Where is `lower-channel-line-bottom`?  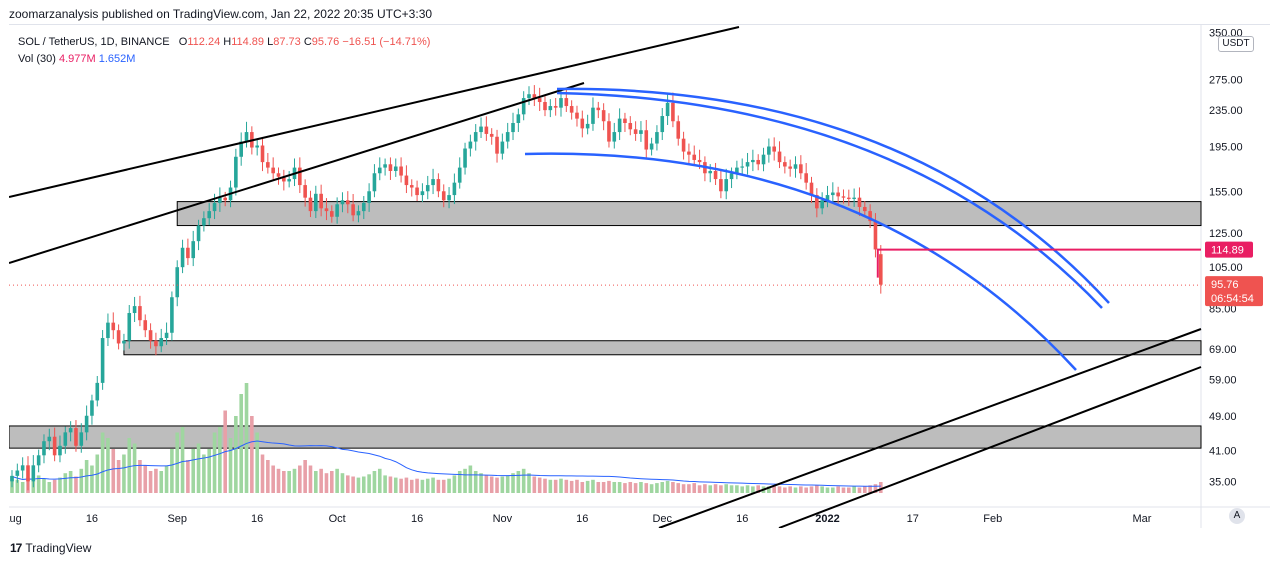 lower-channel-line-bottom is located at coordinates (990, 447).